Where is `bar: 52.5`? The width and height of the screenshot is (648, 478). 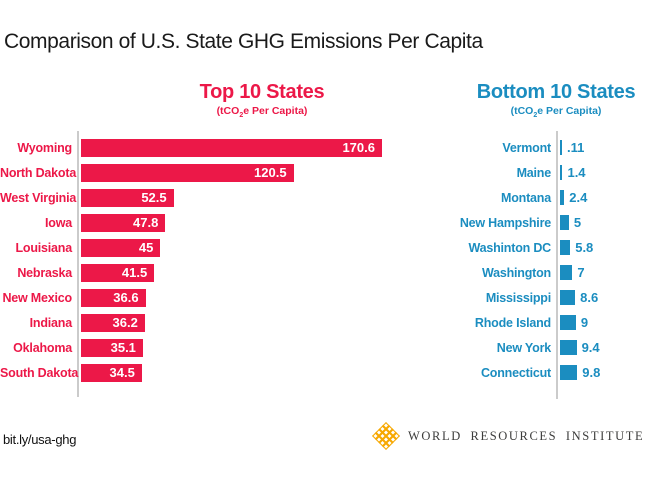
bar: 52.5 is located at coordinates (127, 197).